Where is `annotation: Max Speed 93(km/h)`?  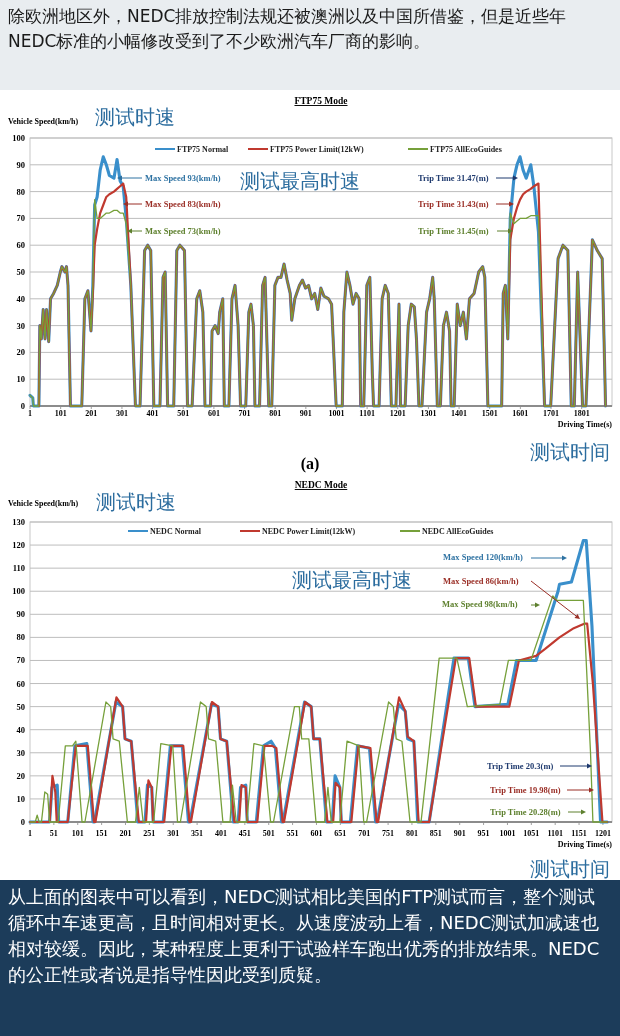 annotation: Max Speed 93(km/h) is located at coordinates (183, 178).